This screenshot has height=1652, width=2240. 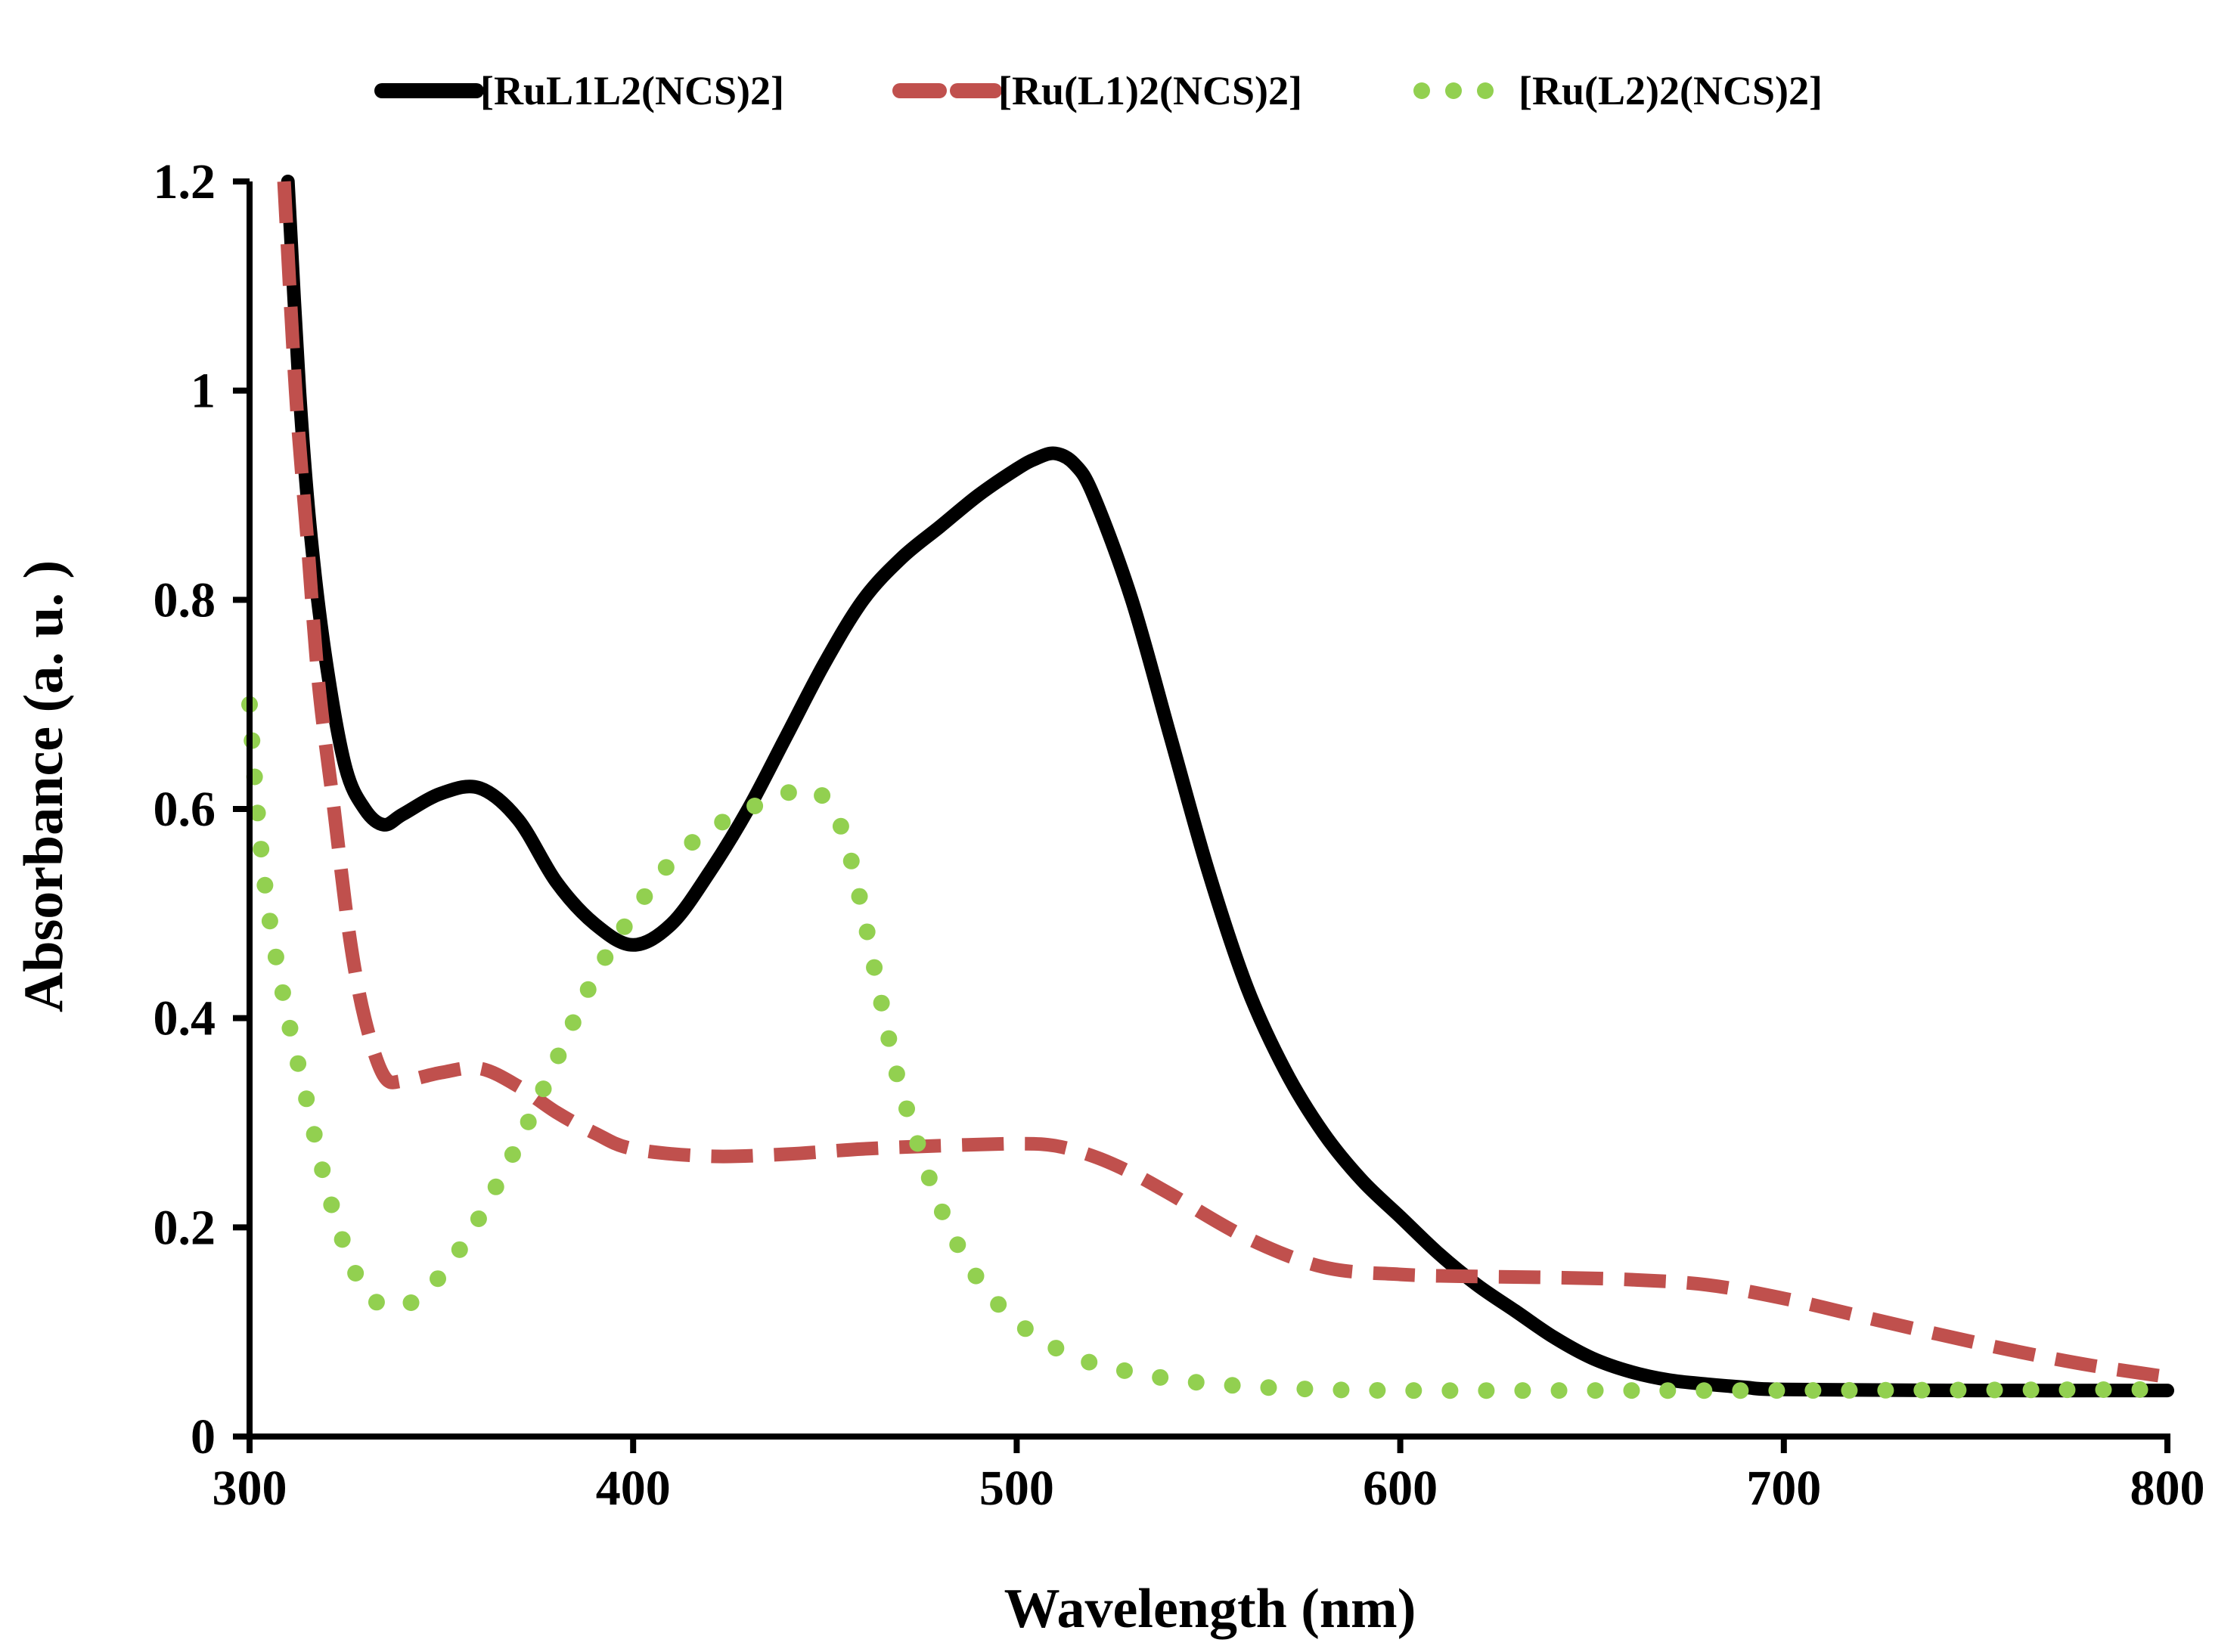 I want to click on legend-entry-0: [RuL1L2(NCS)2], so click(x=579, y=91).